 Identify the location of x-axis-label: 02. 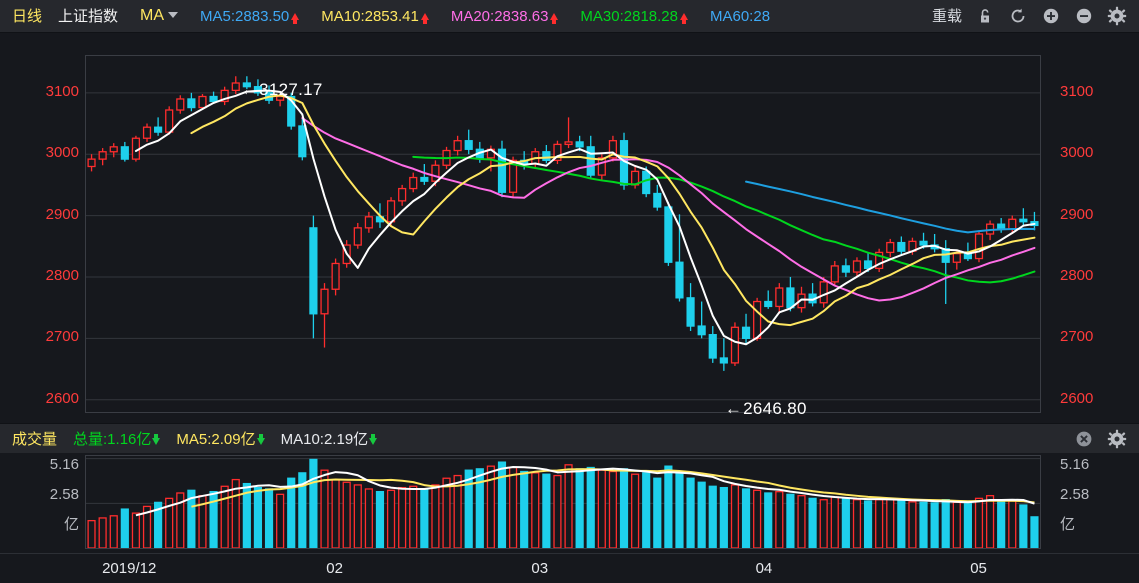
(334, 568).